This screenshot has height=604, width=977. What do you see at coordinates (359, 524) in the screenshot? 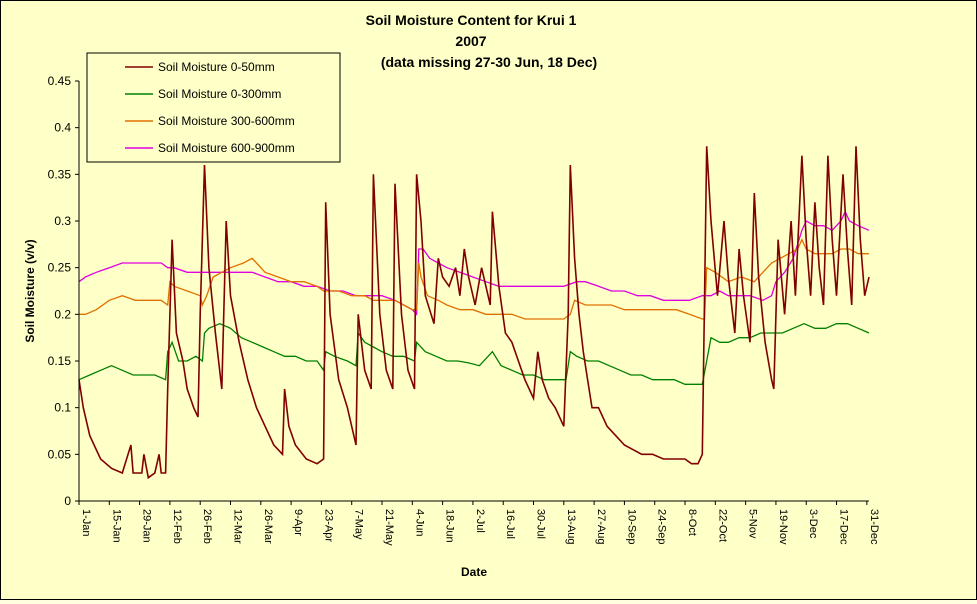
I see `x-tick-label: 7-May` at bounding box center [359, 524].